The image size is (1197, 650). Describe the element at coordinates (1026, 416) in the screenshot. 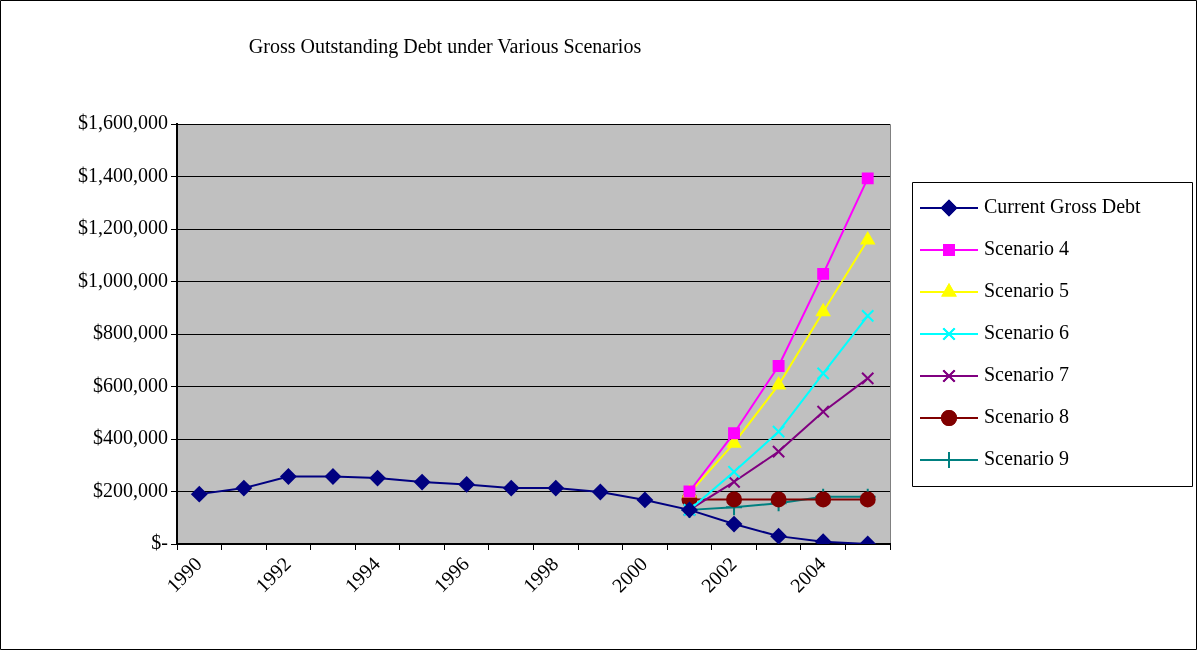

I see `legend-label: Scenario 8` at that location.